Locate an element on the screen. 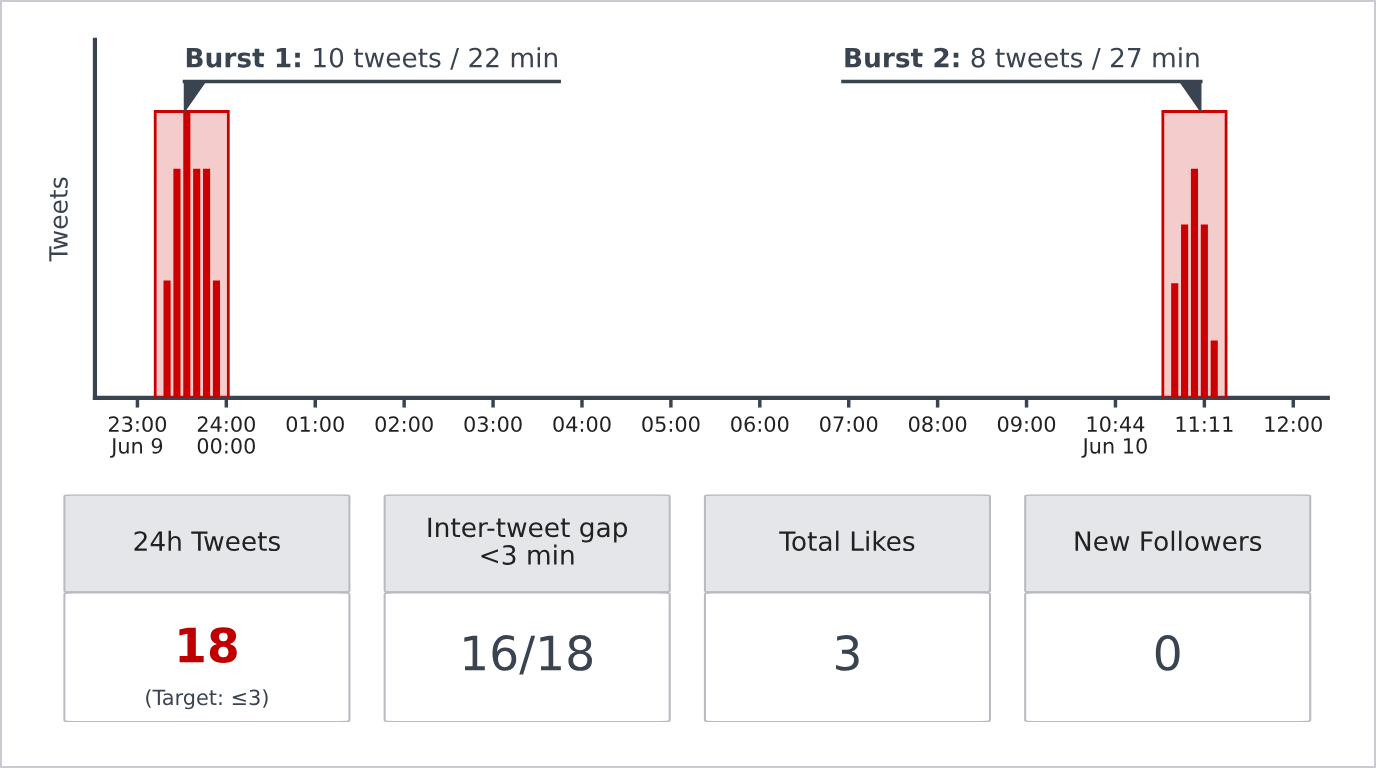 This screenshot has width=1376, height=768. text: Total Likes is located at coordinates (847, 541).